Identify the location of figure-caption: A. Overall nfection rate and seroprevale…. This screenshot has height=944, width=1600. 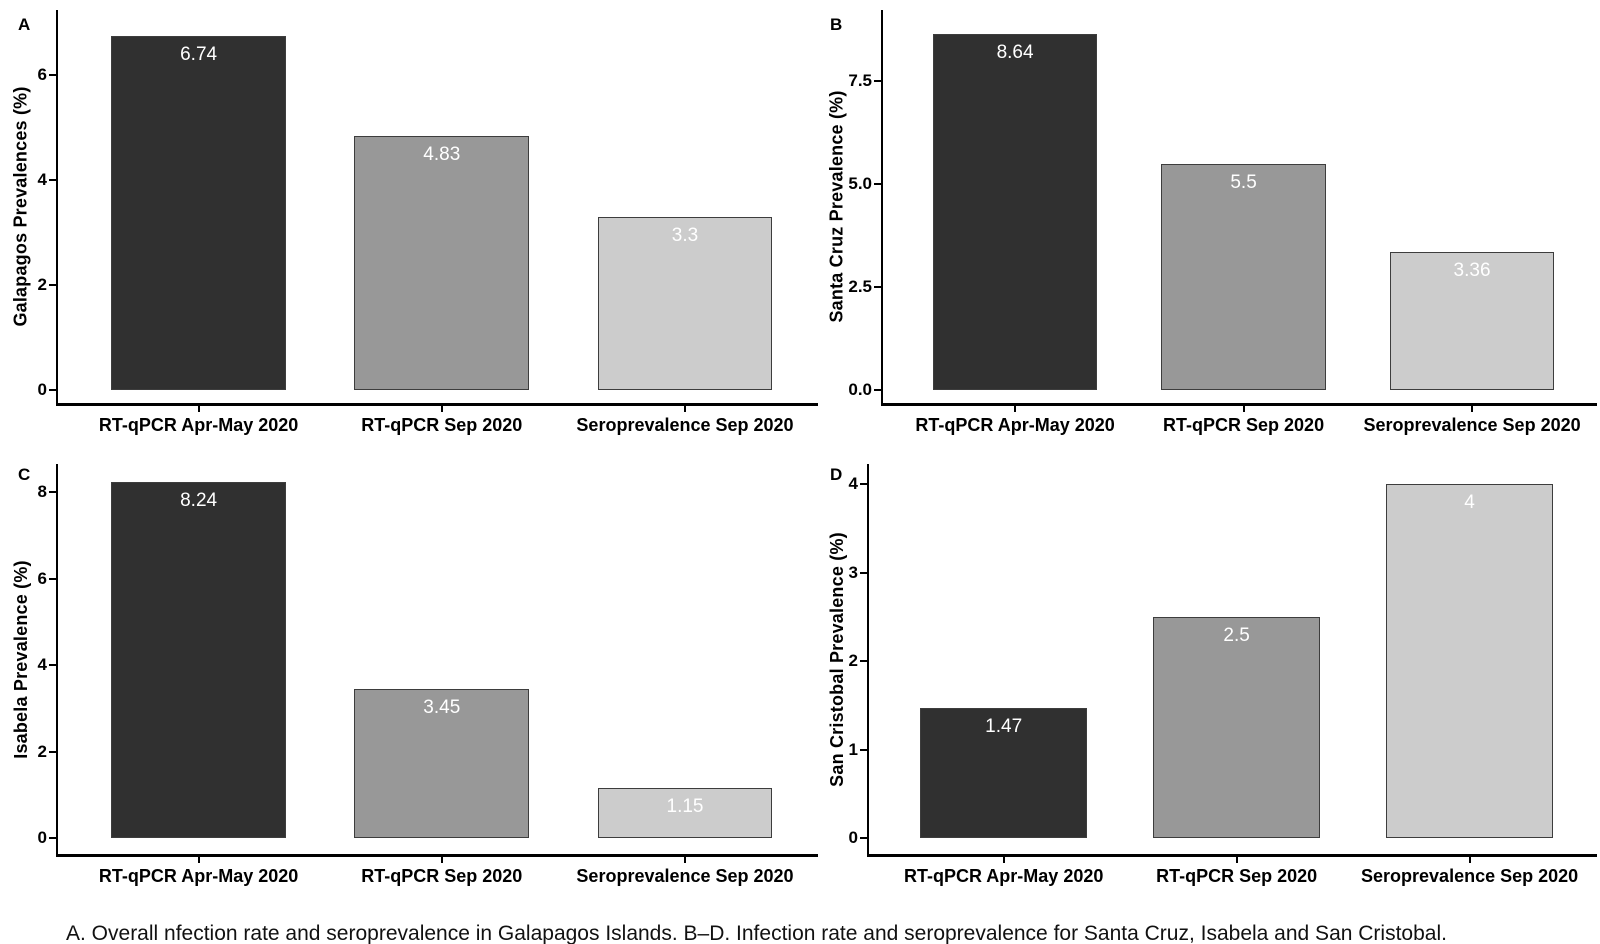
(756, 933).